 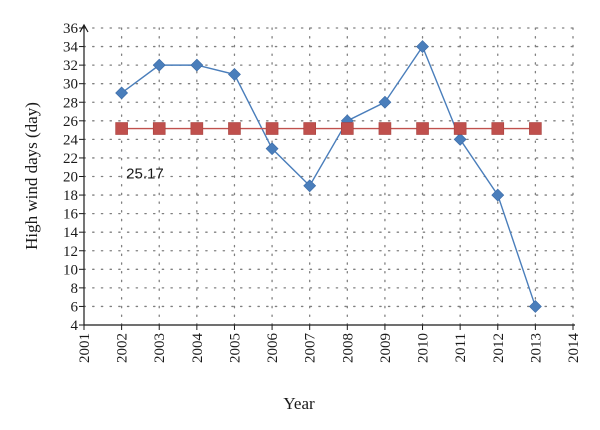 I want to click on y-tick-label: 4, so click(x=75, y=326).